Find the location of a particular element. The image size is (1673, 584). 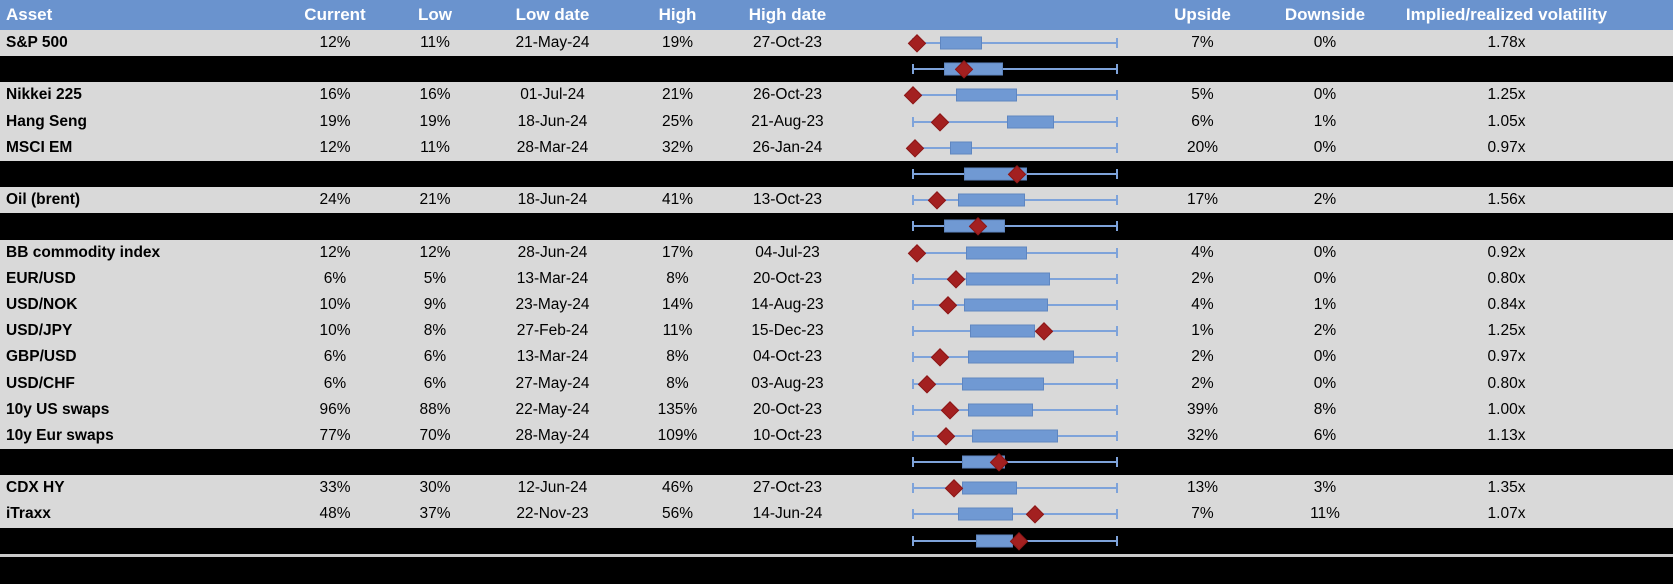

upside-value: 7% is located at coordinates (1202, 514).